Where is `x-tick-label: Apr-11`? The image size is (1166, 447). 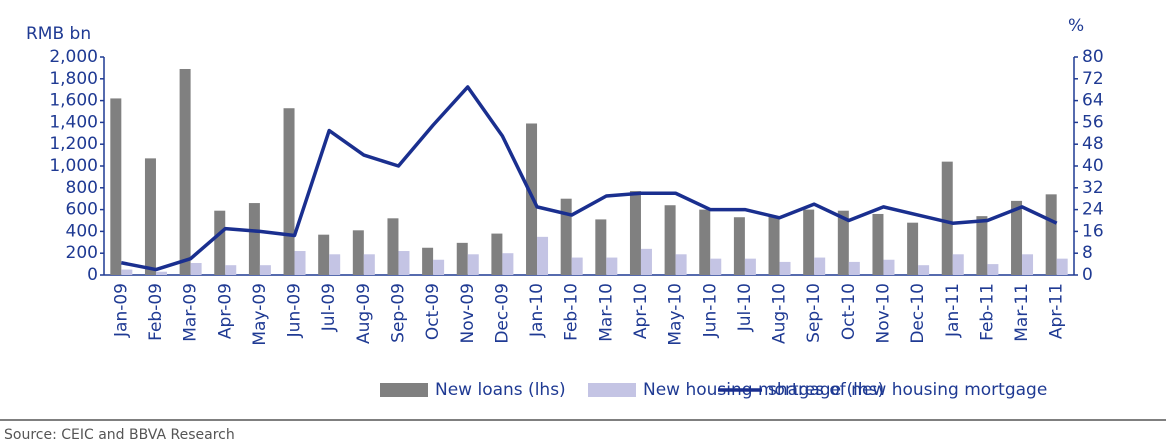 x-tick-label: Apr-11 is located at coordinates (1057, 311).